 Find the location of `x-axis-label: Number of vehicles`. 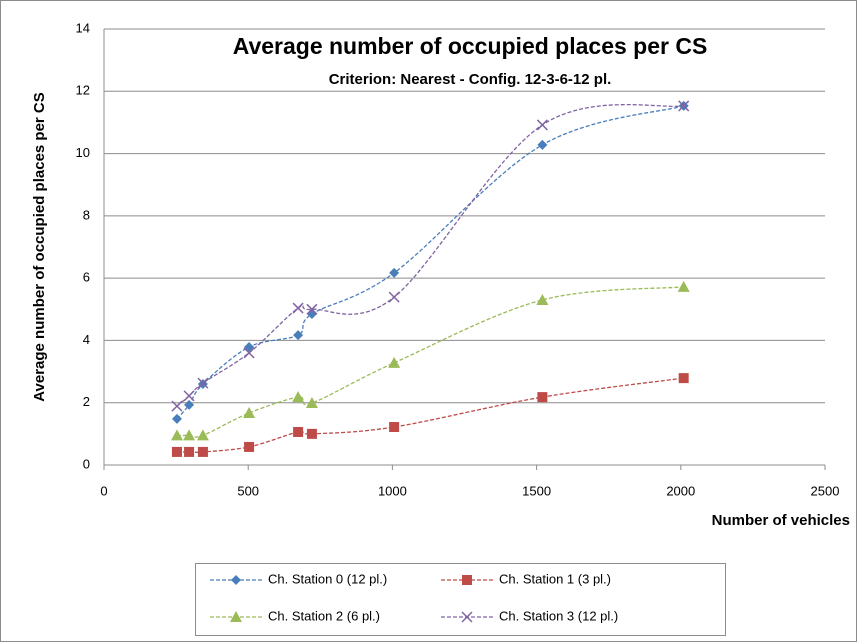

x-axis-label: Number of vehicles is located at coordinates (781, 520).